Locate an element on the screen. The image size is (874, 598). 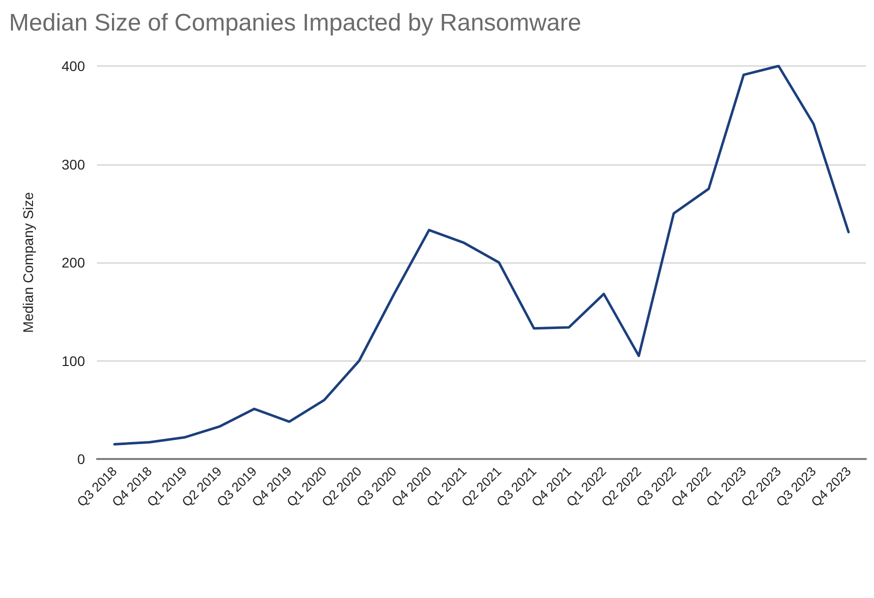
y-tick-label: 200 is located at coordinates (74, 262).